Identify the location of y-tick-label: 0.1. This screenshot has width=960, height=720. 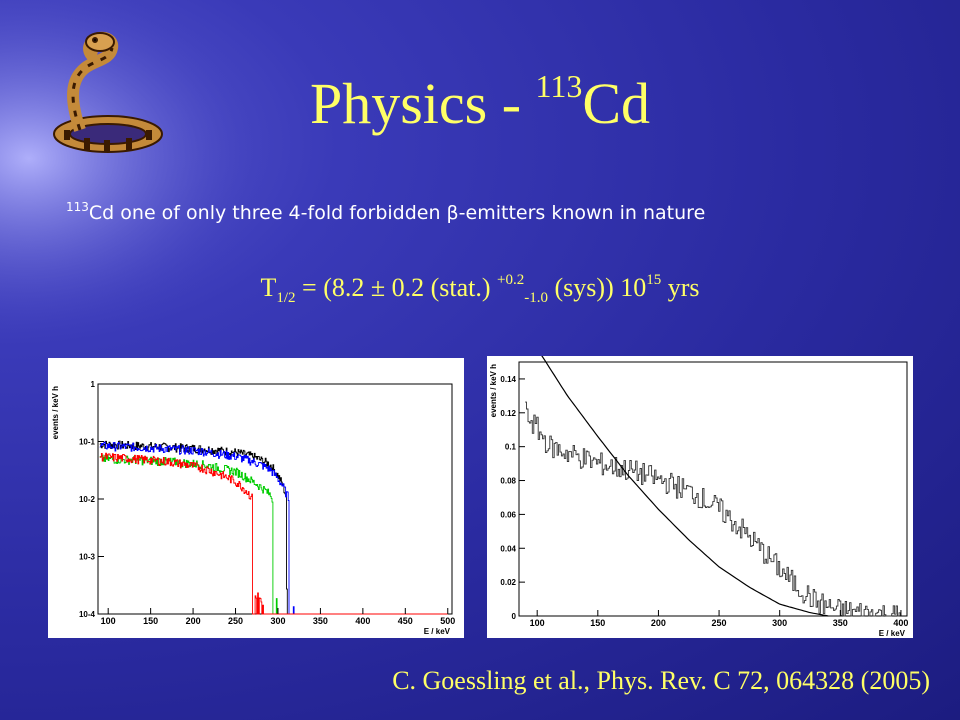
(511, 447).